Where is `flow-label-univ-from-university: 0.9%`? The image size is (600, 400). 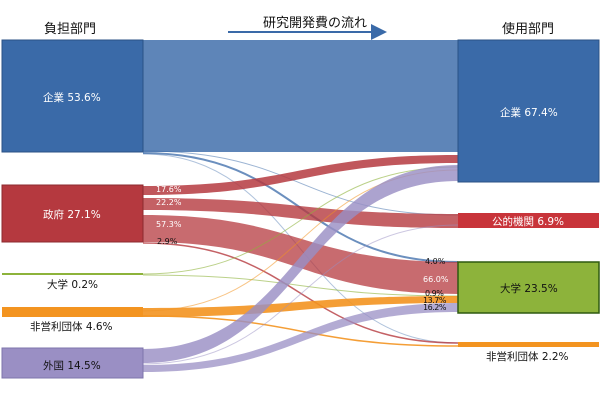
flow-label-univ-from-university: 0.9% is located at coordinates (434, 293).